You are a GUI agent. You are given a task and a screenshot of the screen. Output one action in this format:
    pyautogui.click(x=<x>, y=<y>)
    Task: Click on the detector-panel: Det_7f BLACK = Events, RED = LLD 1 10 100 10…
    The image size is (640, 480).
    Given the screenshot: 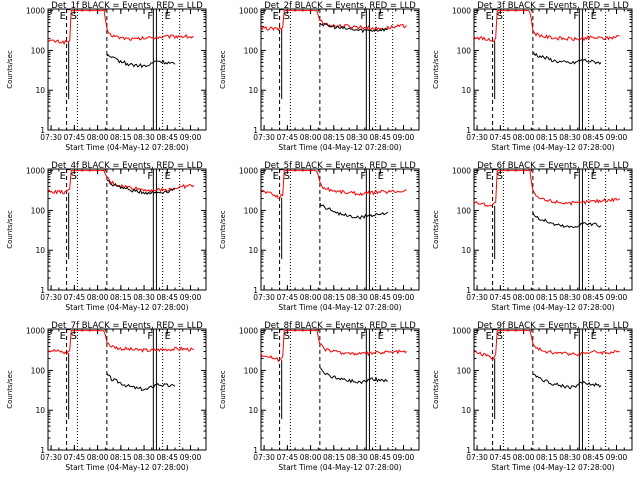 What is the action you would take?
    pyautogui.click(x=106, y=396)
    